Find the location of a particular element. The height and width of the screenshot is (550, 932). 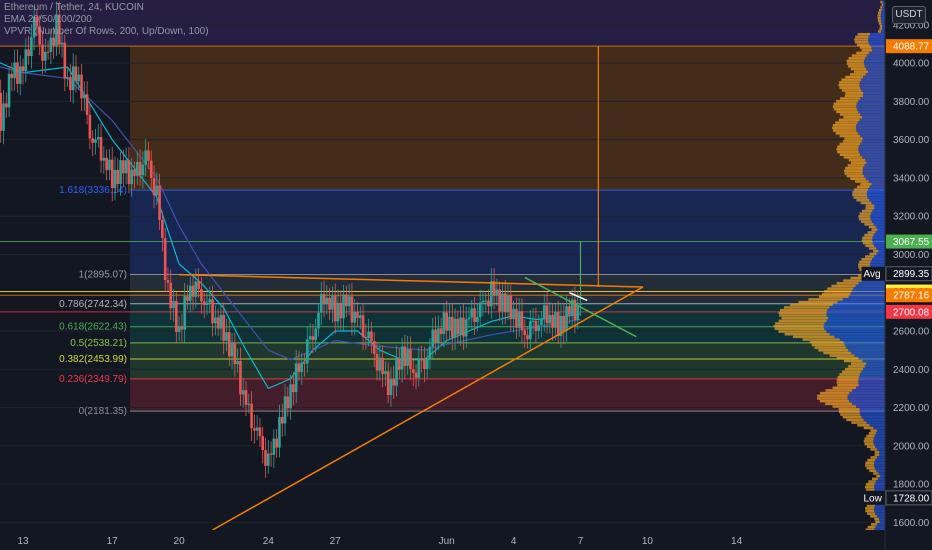

currency-button: USDT is located at coordinates (909, 15).